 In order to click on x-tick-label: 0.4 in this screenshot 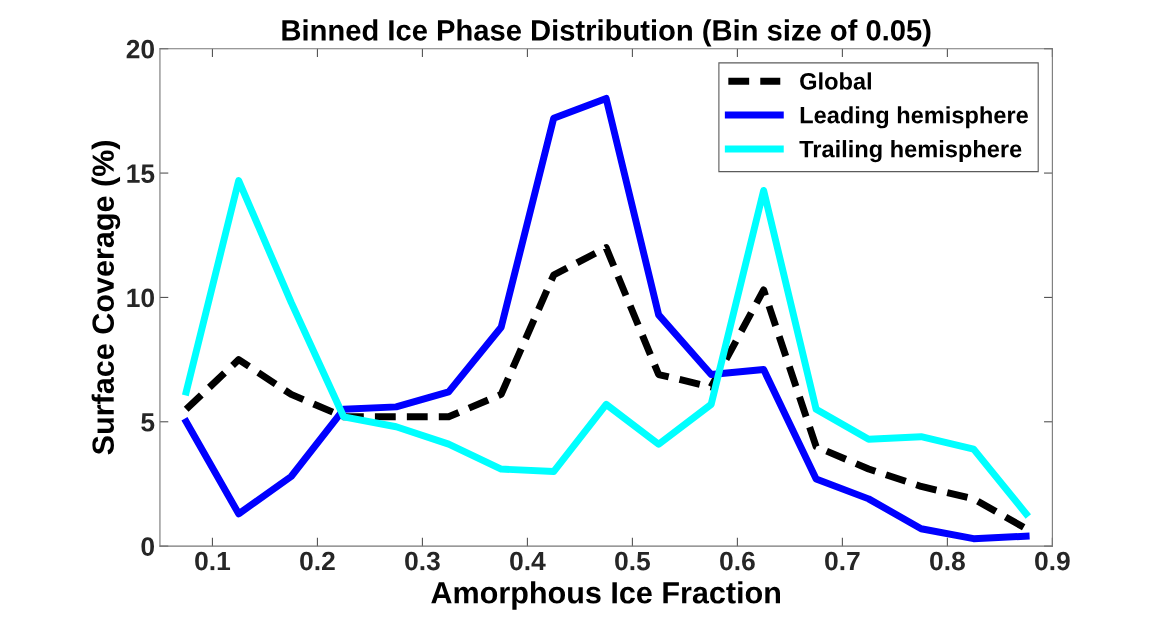, I will do `click(528, 561)`.